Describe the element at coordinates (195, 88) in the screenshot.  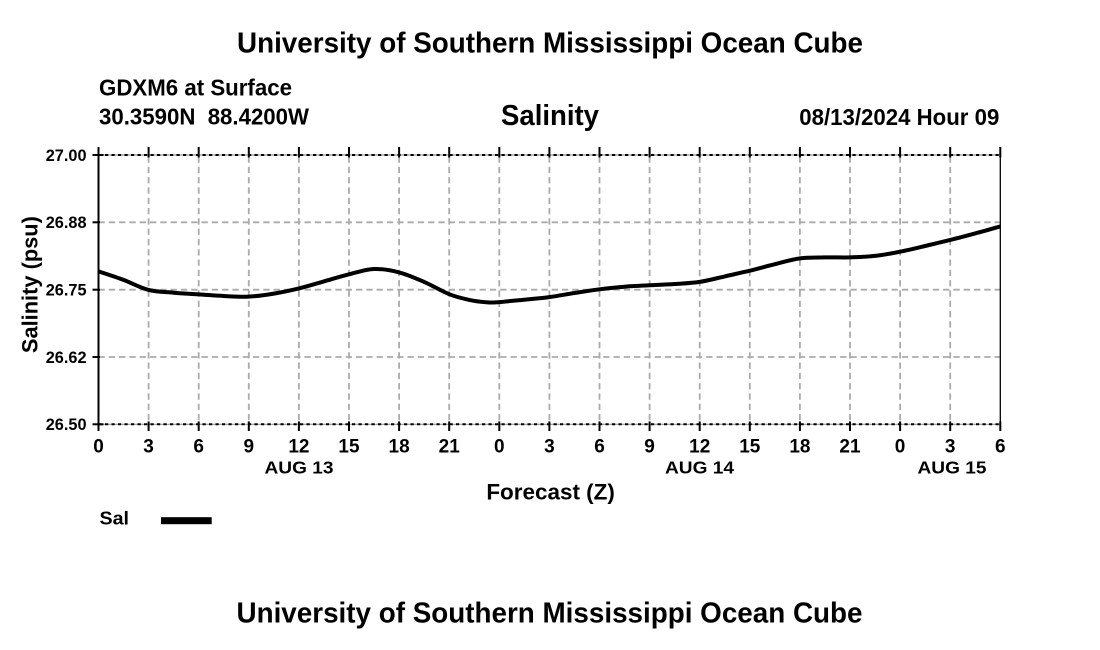
I see `svg-text: GDXM6 at Surface` at that location.